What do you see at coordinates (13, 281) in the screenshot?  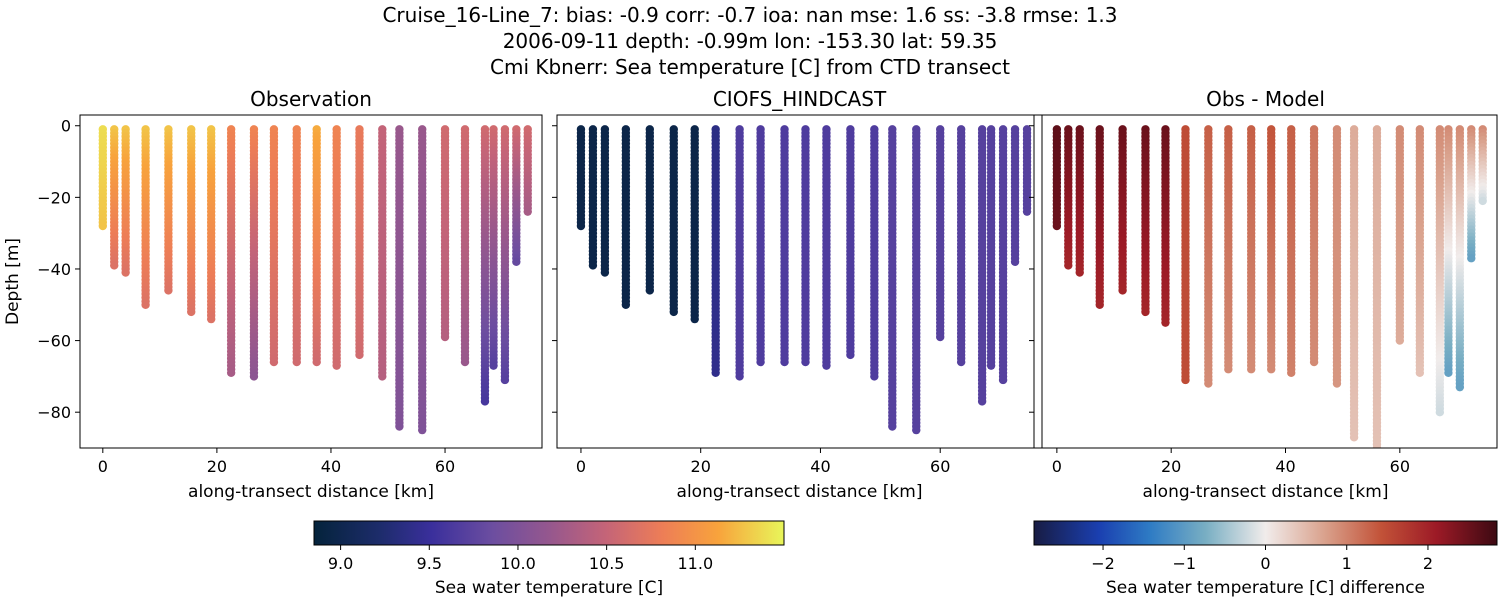 I see `y-axis-label: Depth [m]` at bounding box center [13, 281].